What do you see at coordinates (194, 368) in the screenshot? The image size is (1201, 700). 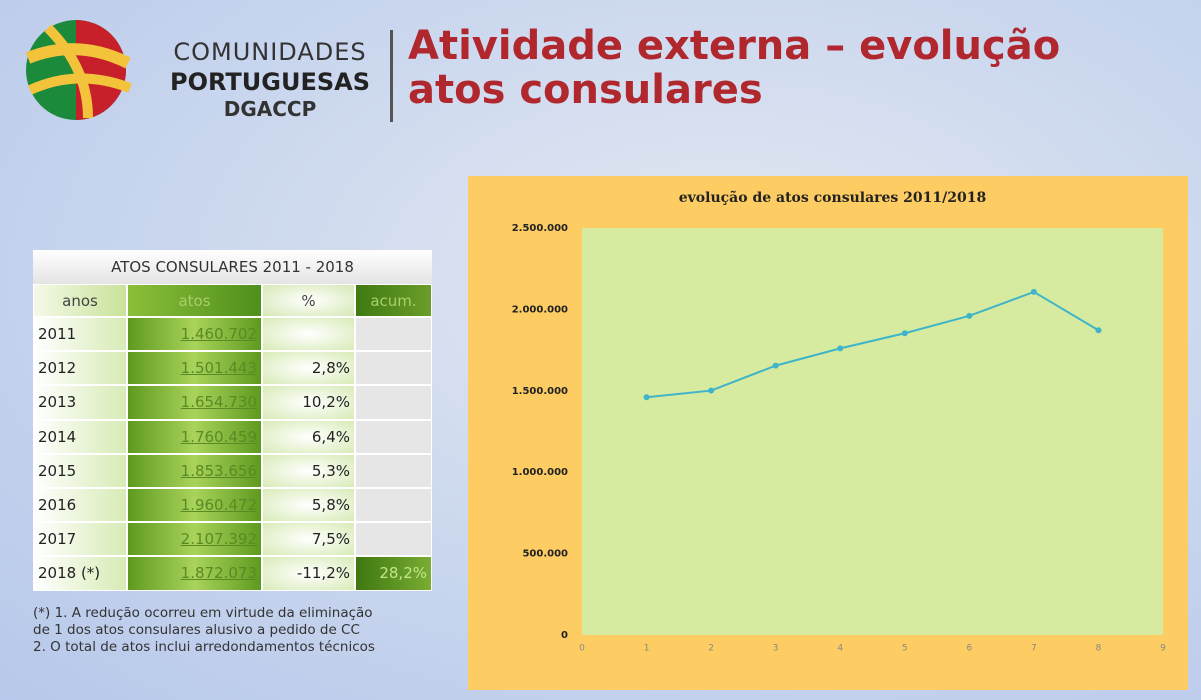 I see `table-cell: 1.501.443` at bounding box center [194, 368].